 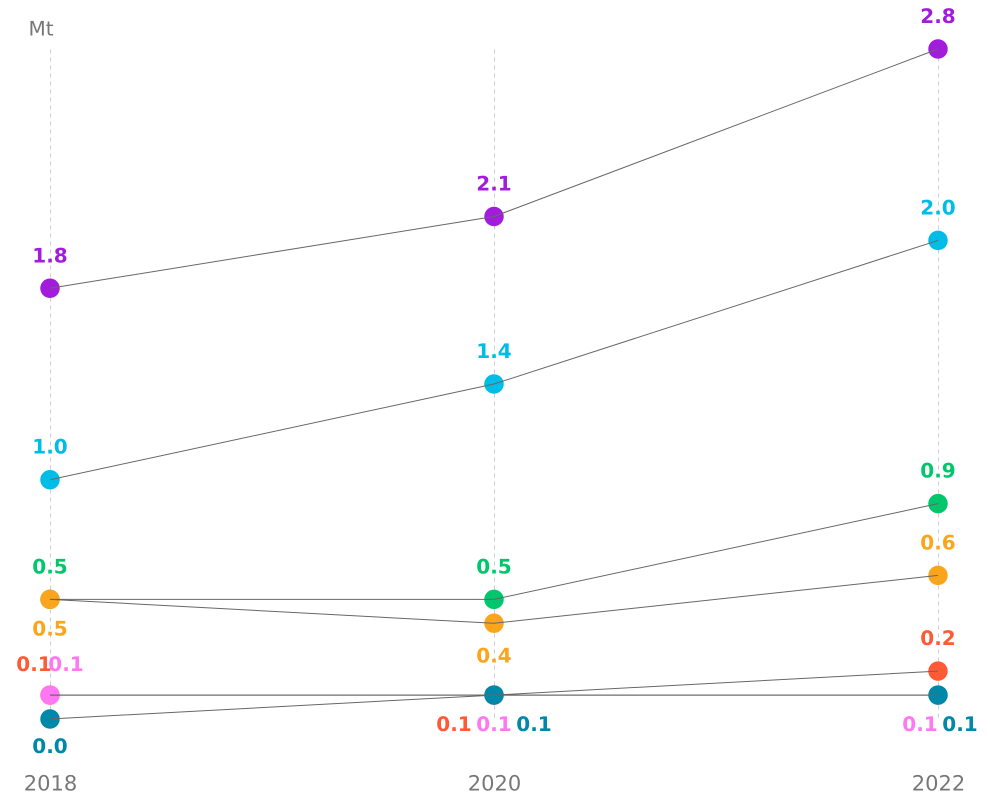 What do you see at coordinates (41, 28) in the screenshot?
I see `y-axis-title: Mt` at bounding box center [41, 28].